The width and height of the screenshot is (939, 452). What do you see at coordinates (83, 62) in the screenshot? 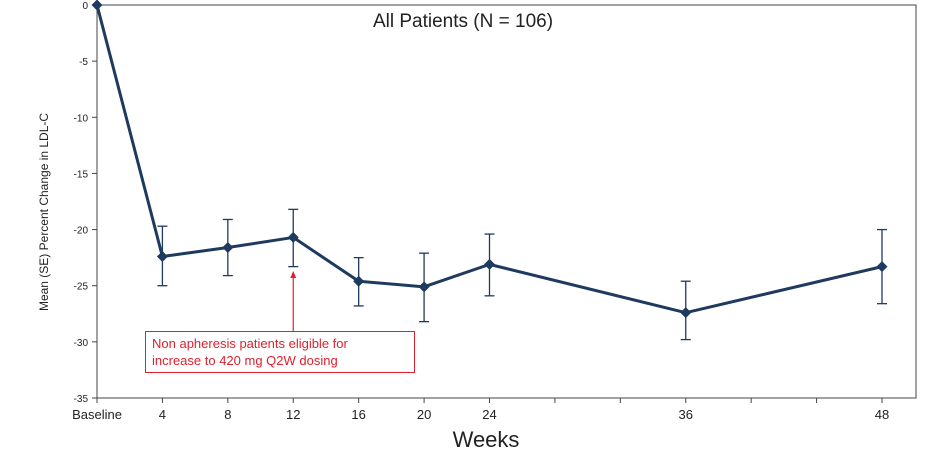
I see `y-tick-label: -5` at bounding box center [83, 62].